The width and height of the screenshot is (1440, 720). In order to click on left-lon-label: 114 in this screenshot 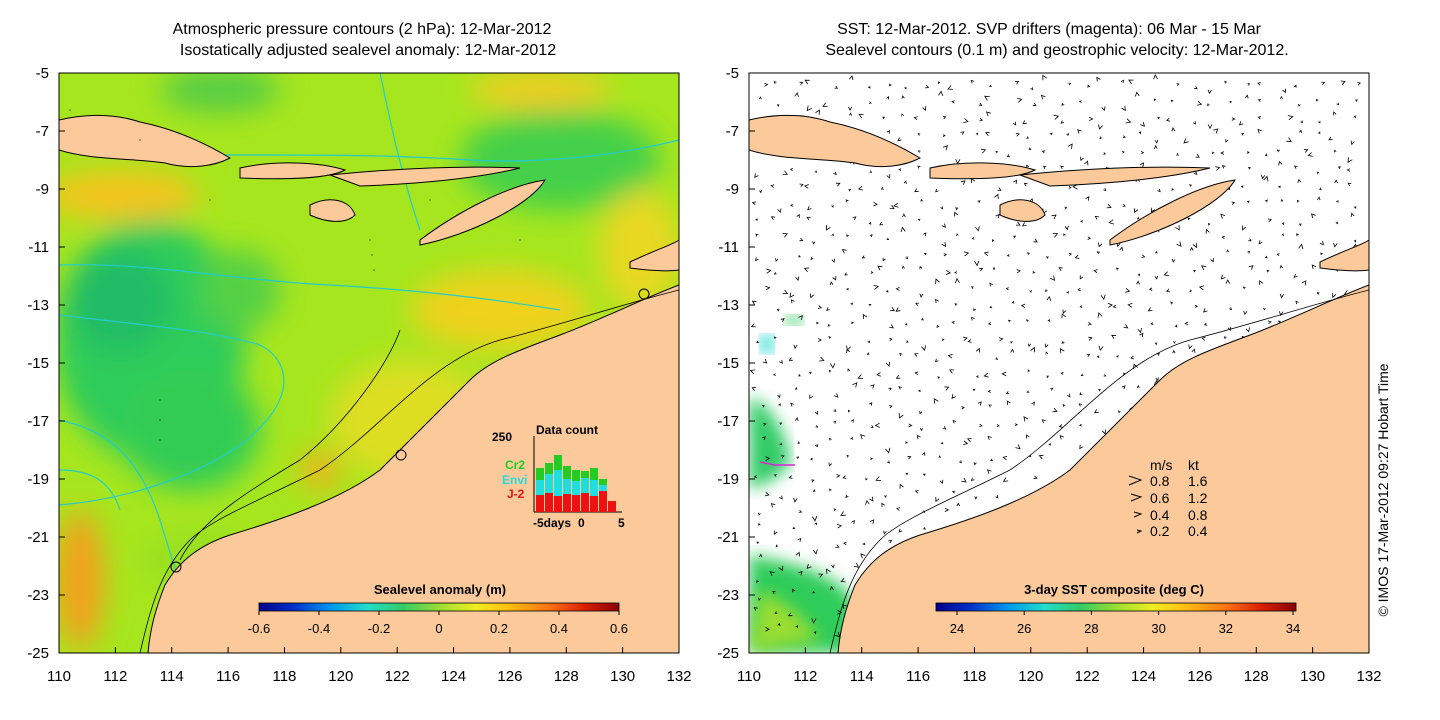, I will do `click(172, 676)`.